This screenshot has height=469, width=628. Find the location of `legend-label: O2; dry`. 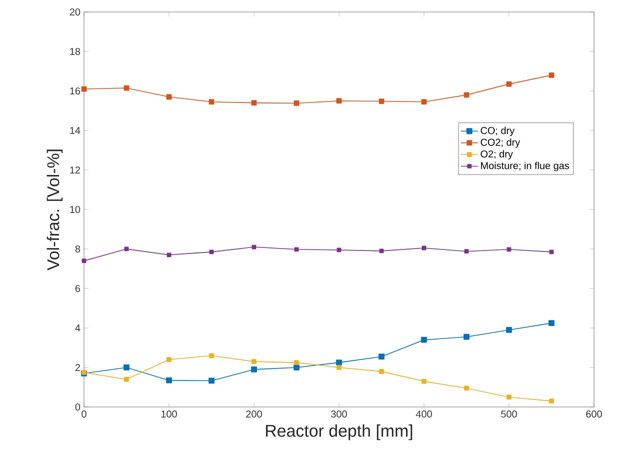

legend-label: O2; dry is located at coordinates (496, 155).